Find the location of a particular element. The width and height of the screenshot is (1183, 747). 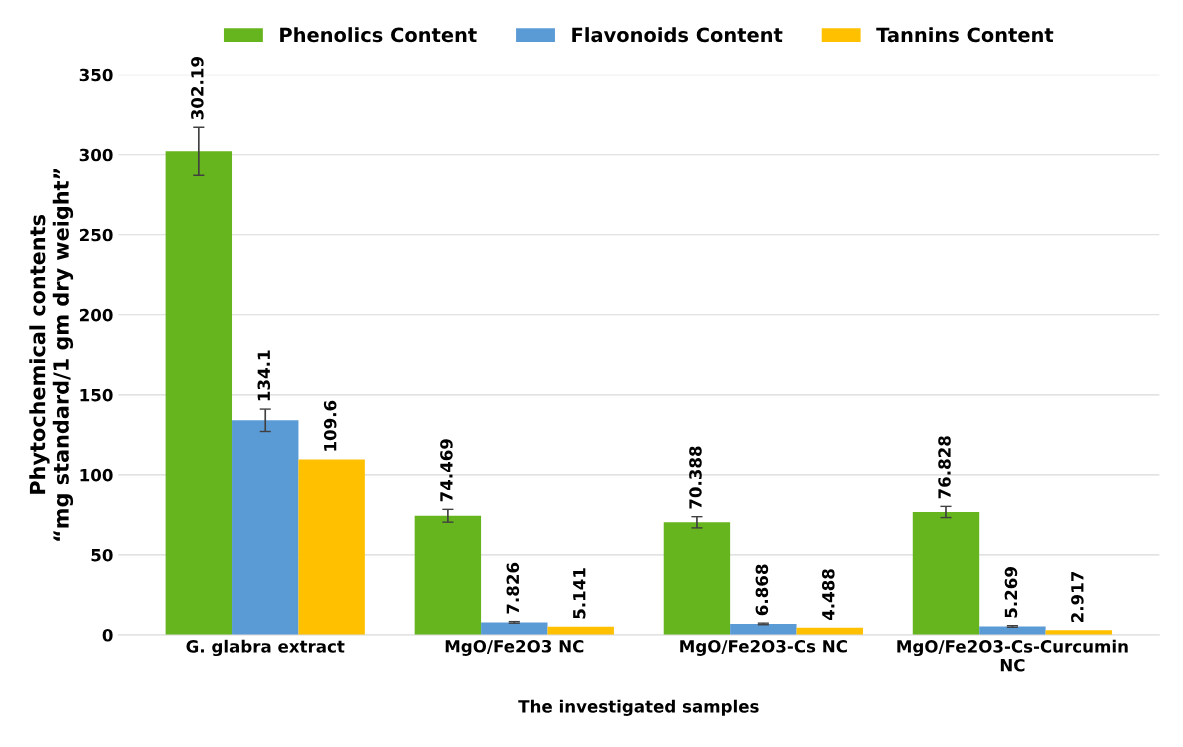

y-tick-label: 200 is located at coordinates (96, 315).